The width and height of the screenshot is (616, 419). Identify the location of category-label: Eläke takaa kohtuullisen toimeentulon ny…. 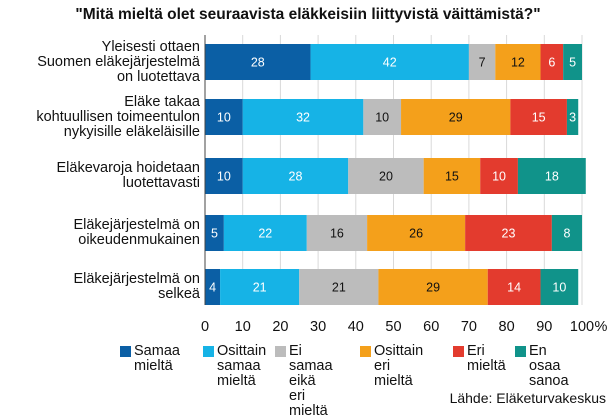
(118, 116).